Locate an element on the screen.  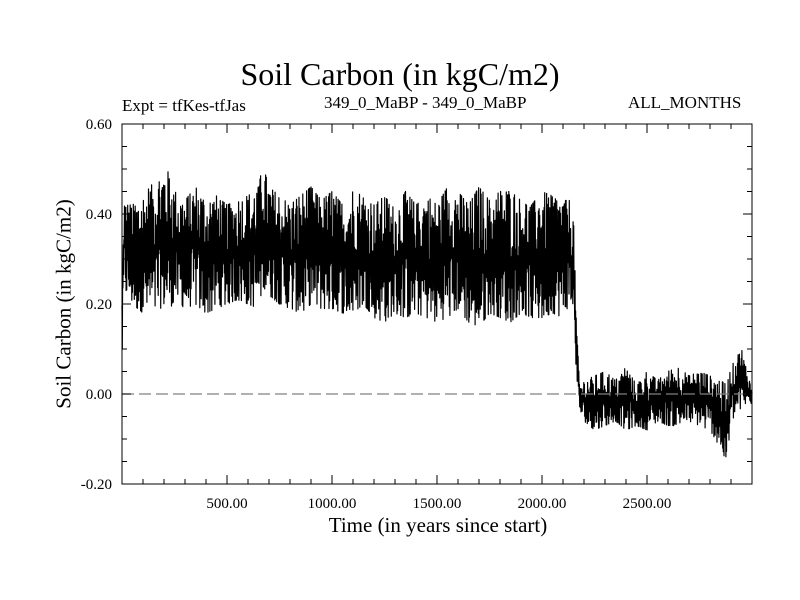
y-tick-label: 0.60 is located at coordinates (99, 125).